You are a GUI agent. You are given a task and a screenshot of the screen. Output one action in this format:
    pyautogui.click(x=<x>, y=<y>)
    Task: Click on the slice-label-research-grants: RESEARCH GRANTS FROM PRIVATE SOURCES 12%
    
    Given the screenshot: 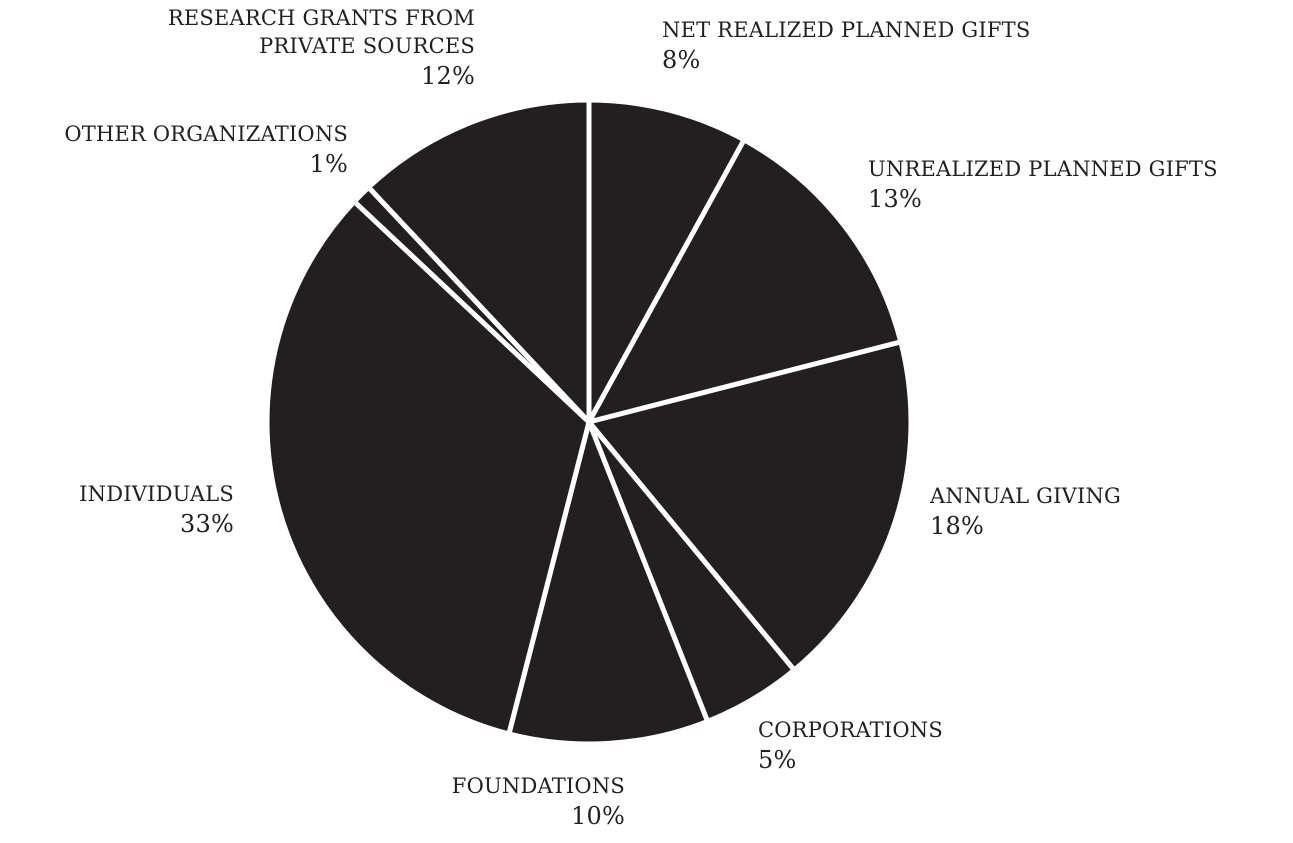 What is the action you would take?
    pyautogui.click(x=321, y=48)
    